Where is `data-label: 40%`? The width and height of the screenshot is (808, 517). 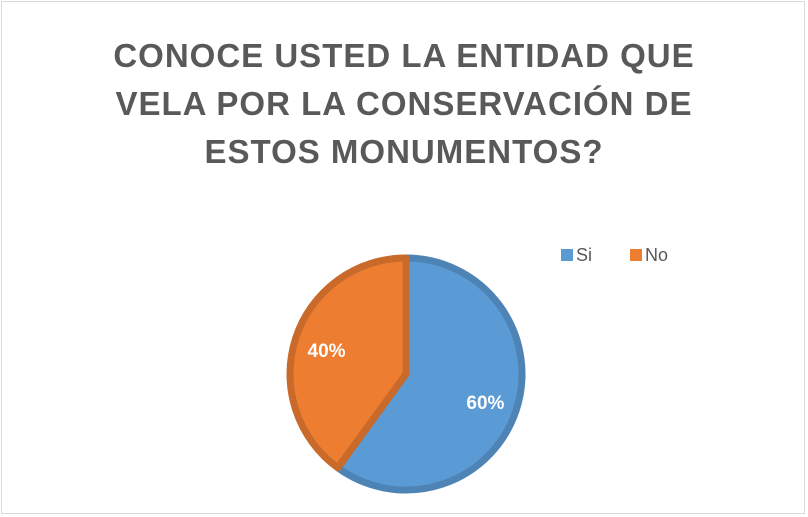 data-label: 40% is located at coordinates (327, 351).